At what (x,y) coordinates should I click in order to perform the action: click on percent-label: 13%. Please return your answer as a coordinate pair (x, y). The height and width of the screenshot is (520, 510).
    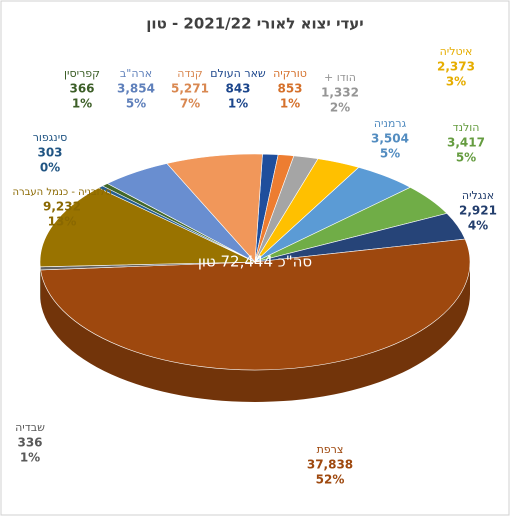
    Looking at the image, I should click on (62, 222).